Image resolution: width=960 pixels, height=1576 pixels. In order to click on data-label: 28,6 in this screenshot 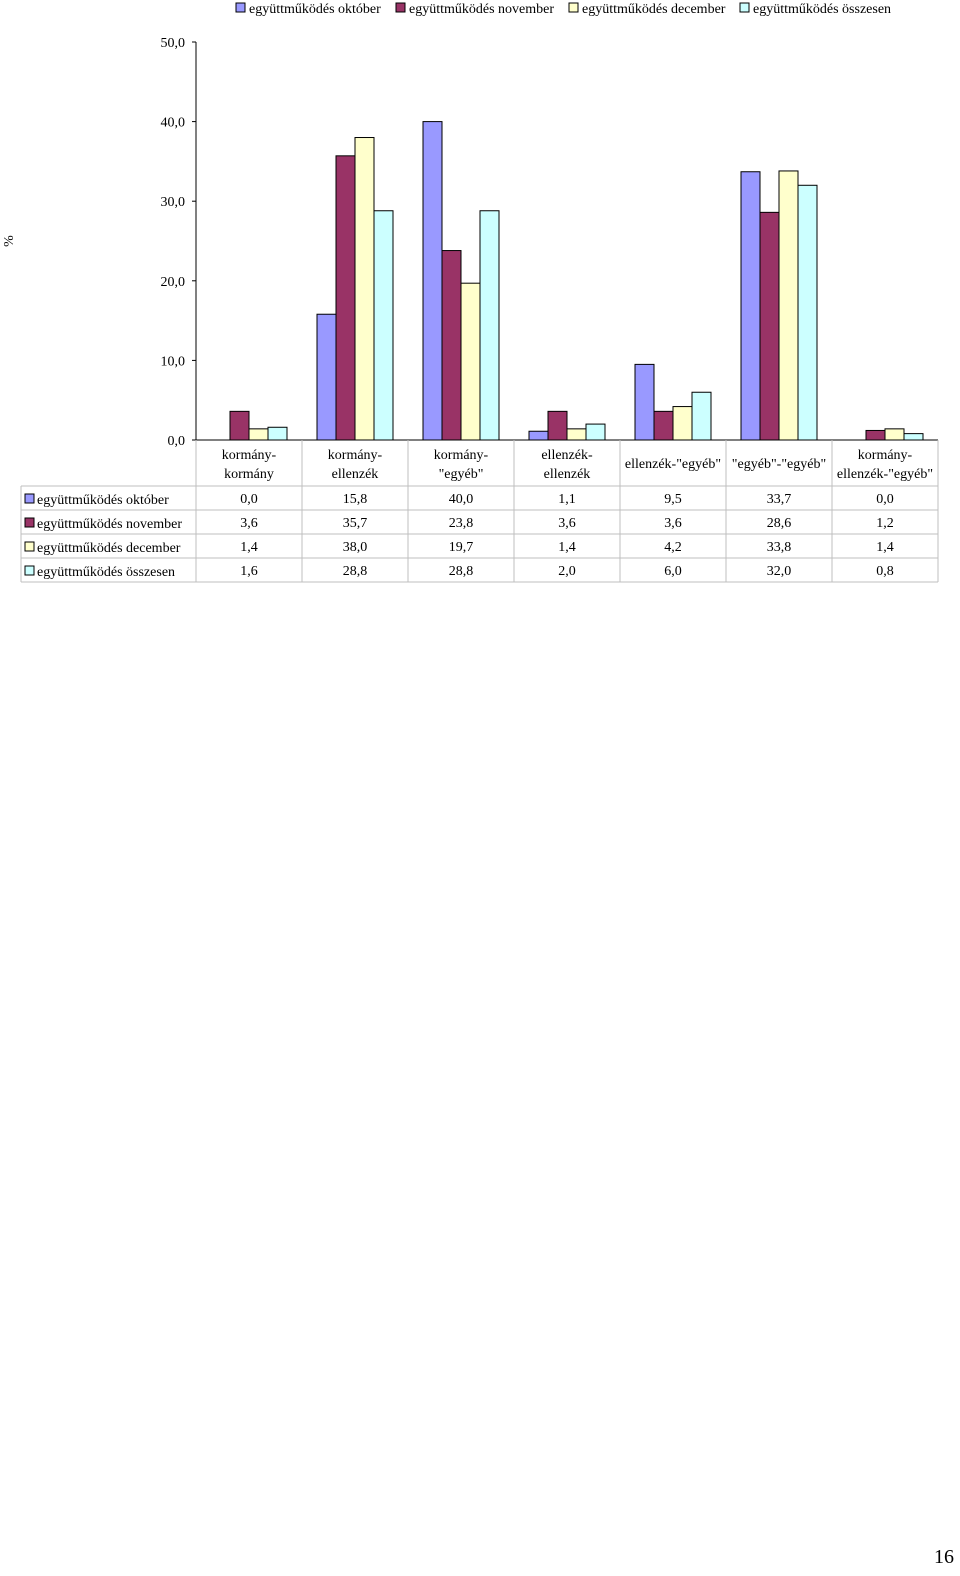, I will do `click(779, 523)`.